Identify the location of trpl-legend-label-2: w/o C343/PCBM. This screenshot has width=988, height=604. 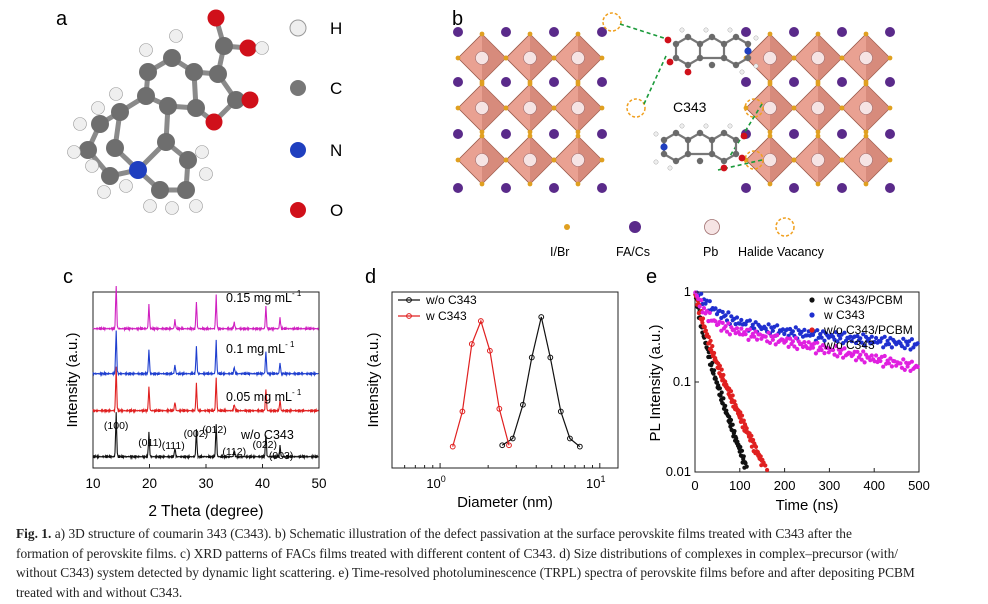
(868, 330).